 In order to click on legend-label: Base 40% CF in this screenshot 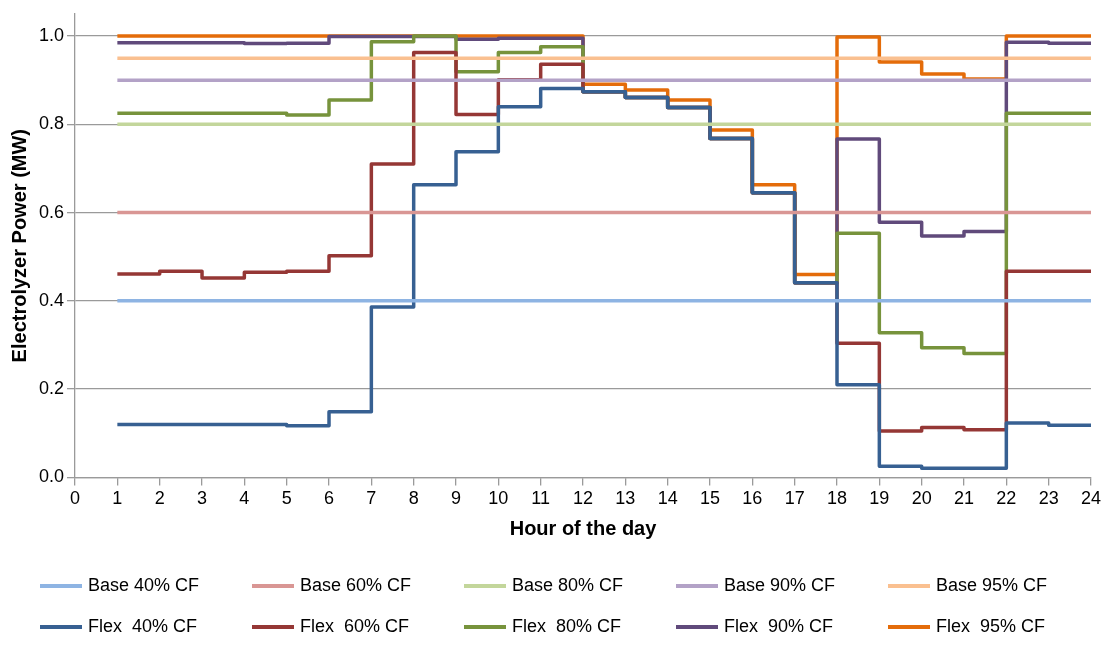, I will do `click(144, 585)`.